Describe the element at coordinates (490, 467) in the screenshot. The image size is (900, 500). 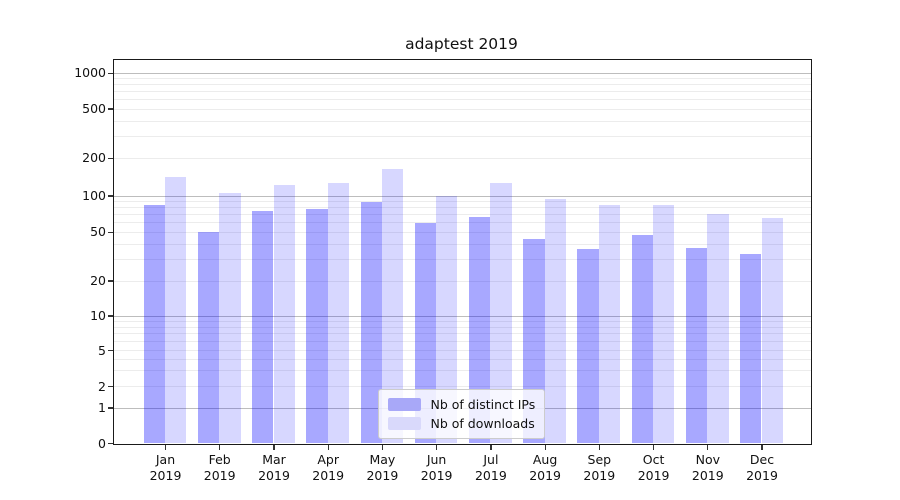
I see `x-tick-label-jul: Jul 2019` at that location.